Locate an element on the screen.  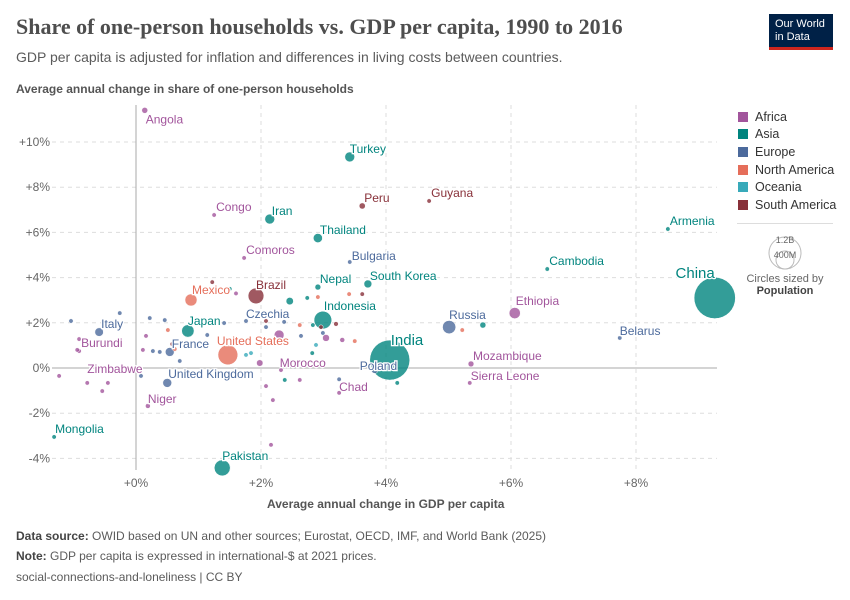
point-label: France is located at coordinates (191, 344).